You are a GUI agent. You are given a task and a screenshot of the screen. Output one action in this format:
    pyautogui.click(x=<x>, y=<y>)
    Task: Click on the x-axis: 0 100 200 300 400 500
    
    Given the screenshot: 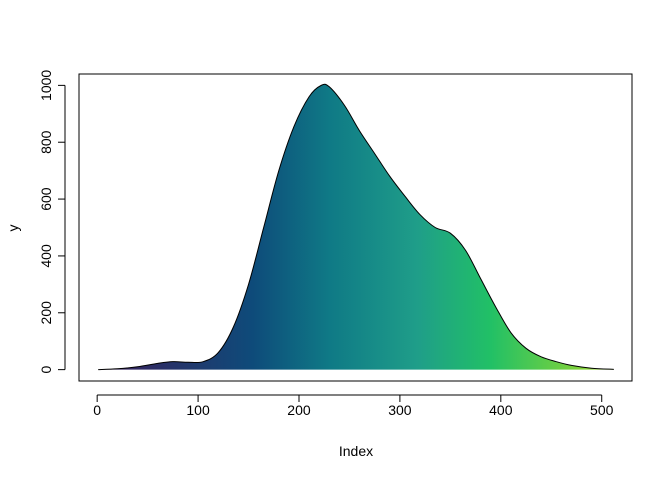 What is the action you would take?
    pyautogui.click(x=353, y=406)
    